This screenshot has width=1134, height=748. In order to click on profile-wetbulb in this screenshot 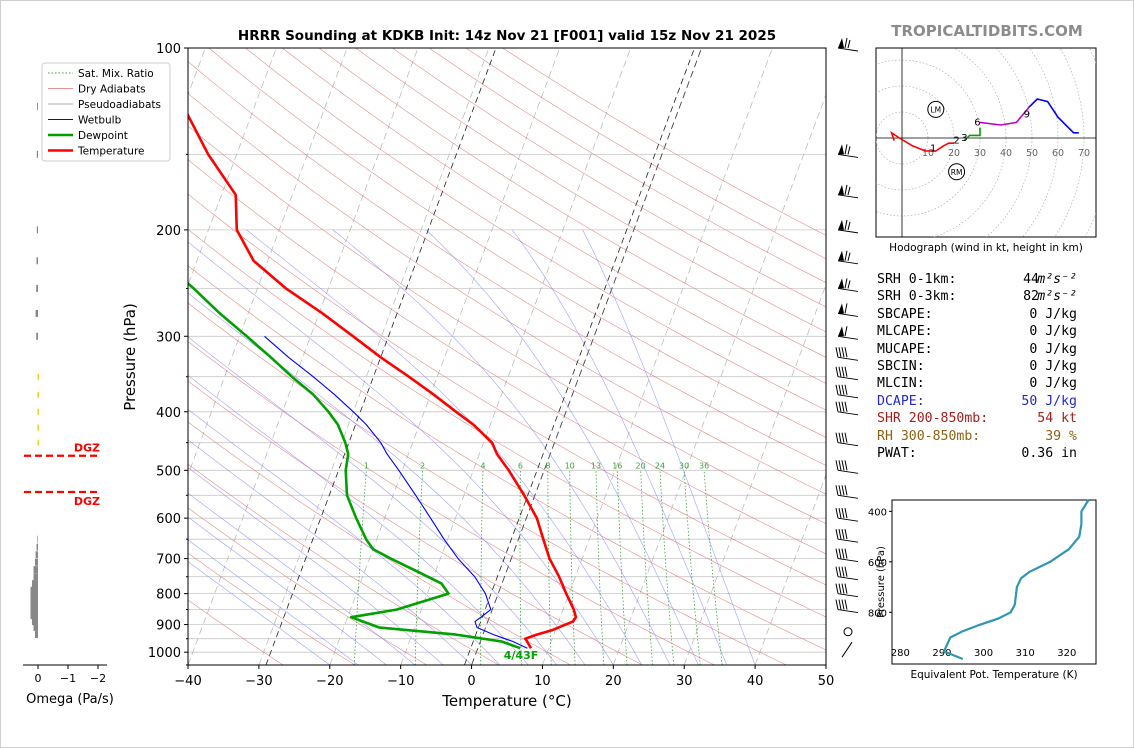, I will do `click(396, 492)`.